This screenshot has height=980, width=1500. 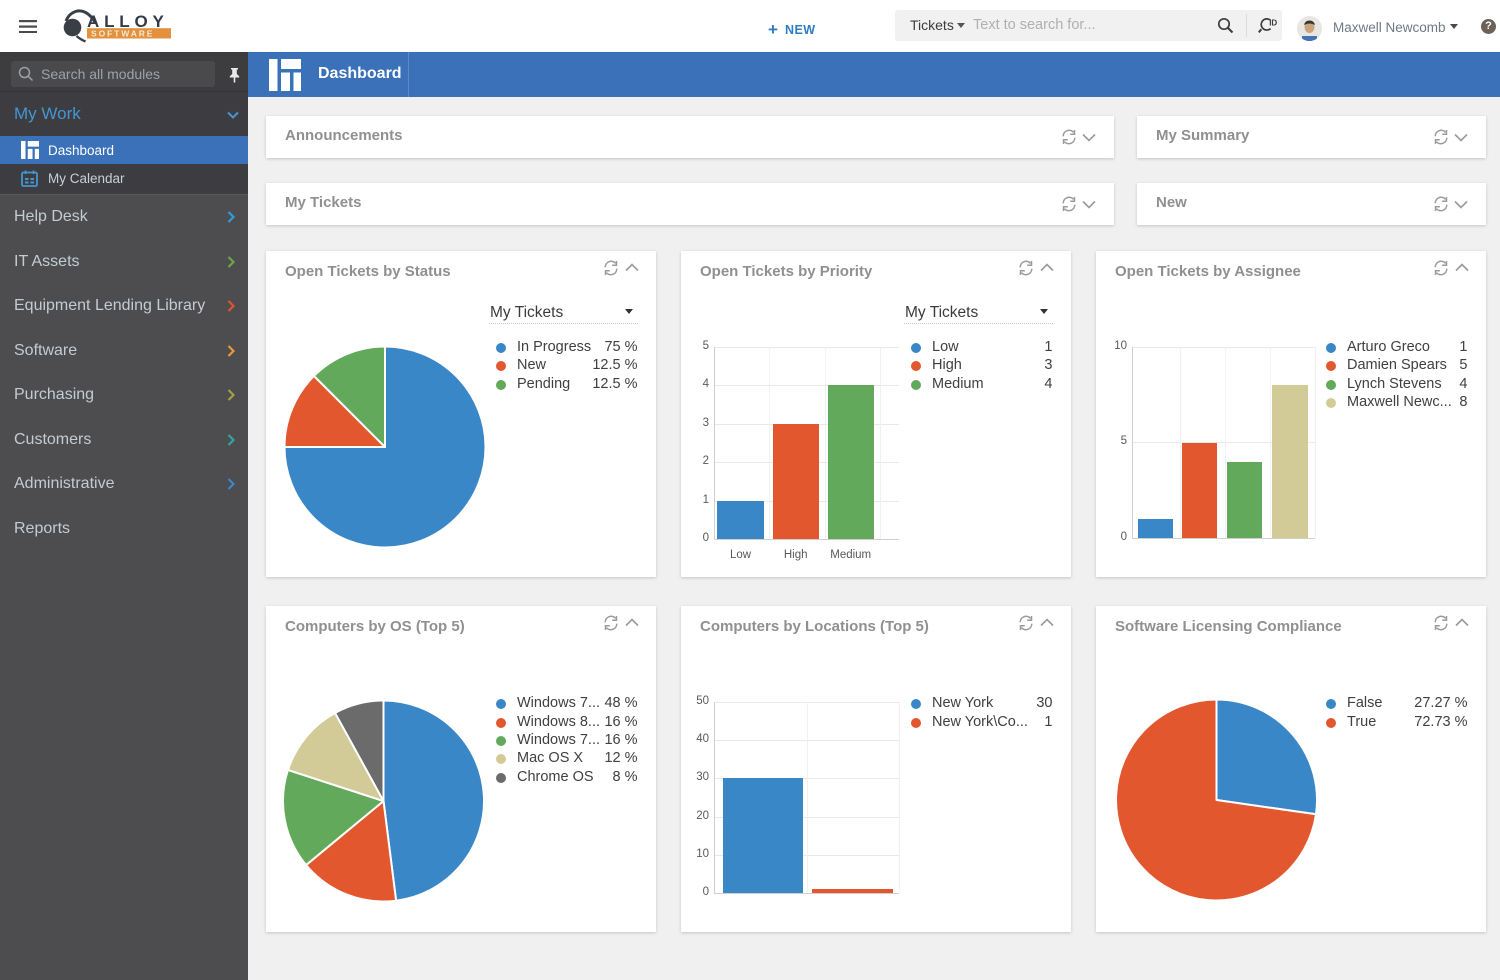 I want to click on svg-text: SOFTWARE, so click(x=122, y=34).